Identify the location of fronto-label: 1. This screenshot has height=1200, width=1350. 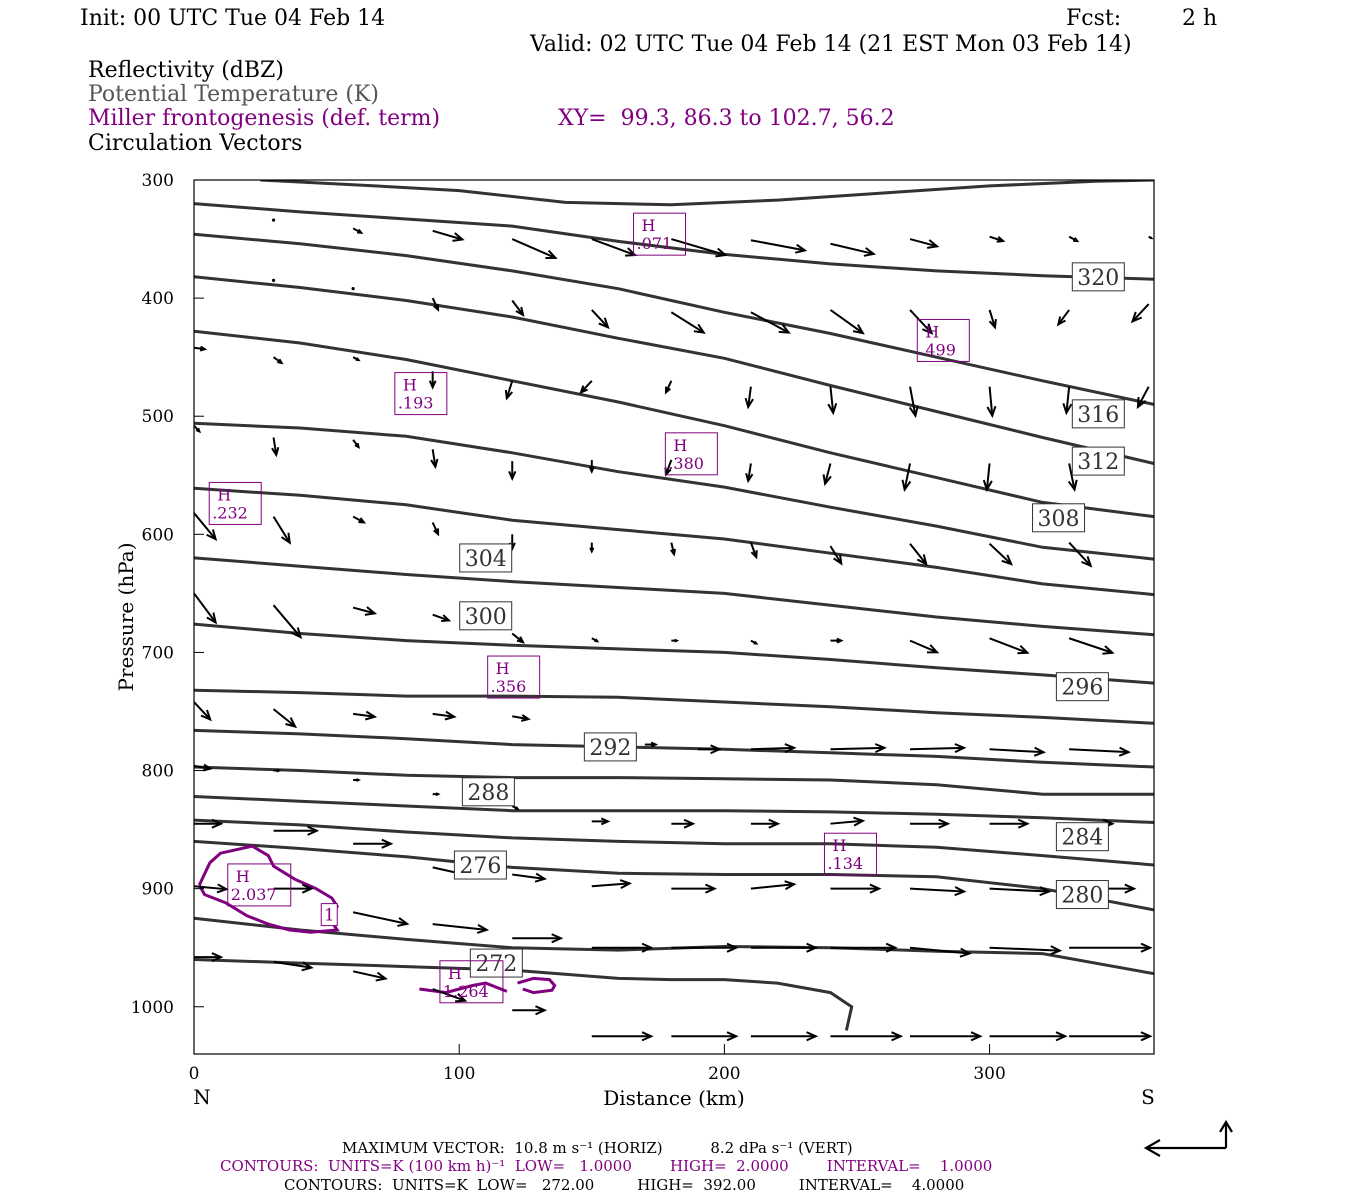
(329, 916).